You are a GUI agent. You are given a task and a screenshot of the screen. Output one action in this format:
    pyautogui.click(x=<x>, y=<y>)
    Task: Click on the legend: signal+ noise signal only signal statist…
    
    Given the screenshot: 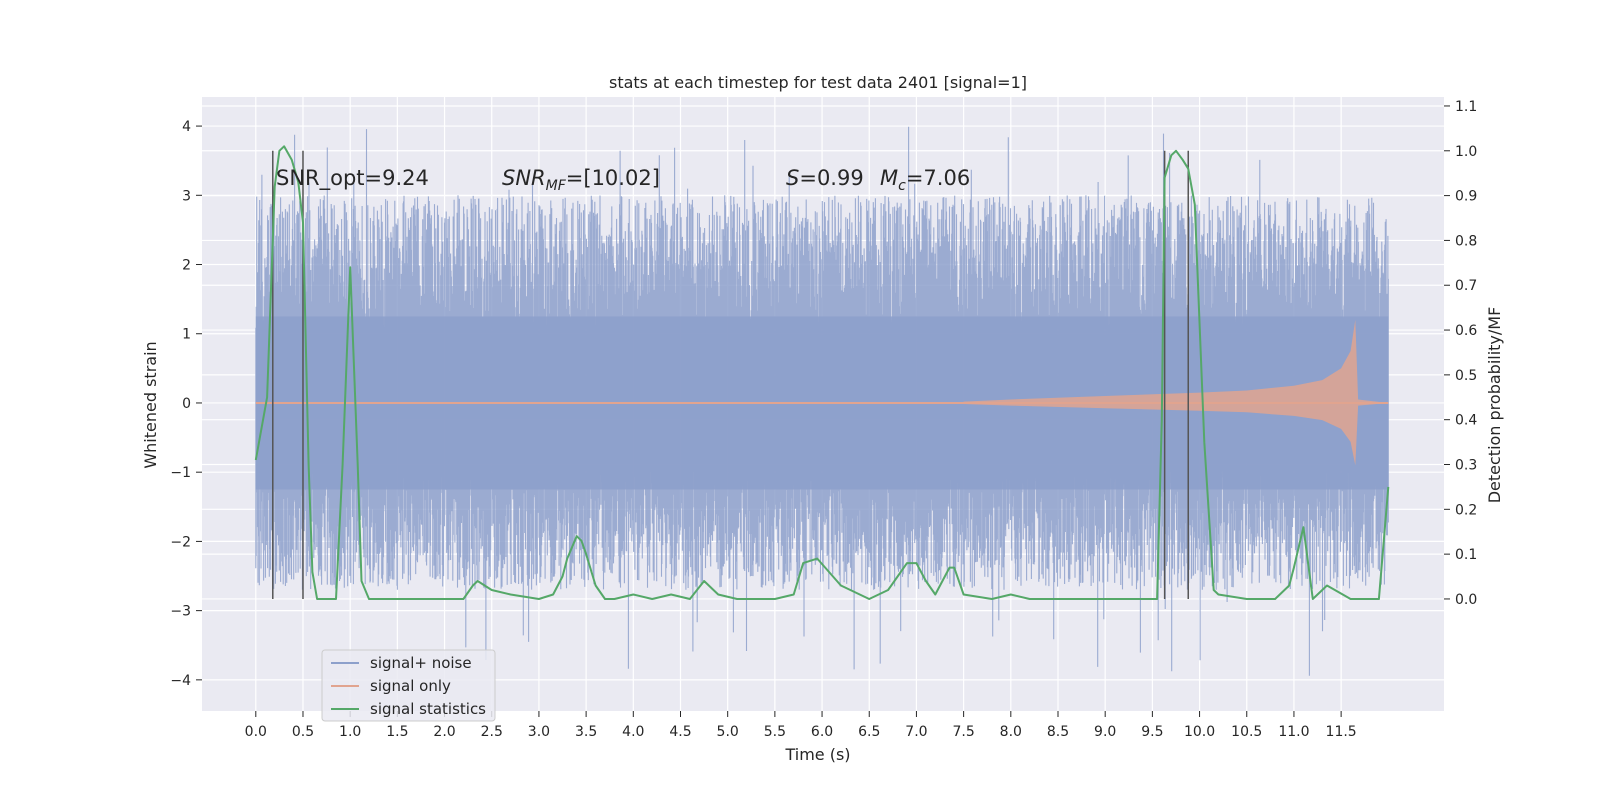 What is the action you would take?
    pyautogui.click(x=408, y=685)
    